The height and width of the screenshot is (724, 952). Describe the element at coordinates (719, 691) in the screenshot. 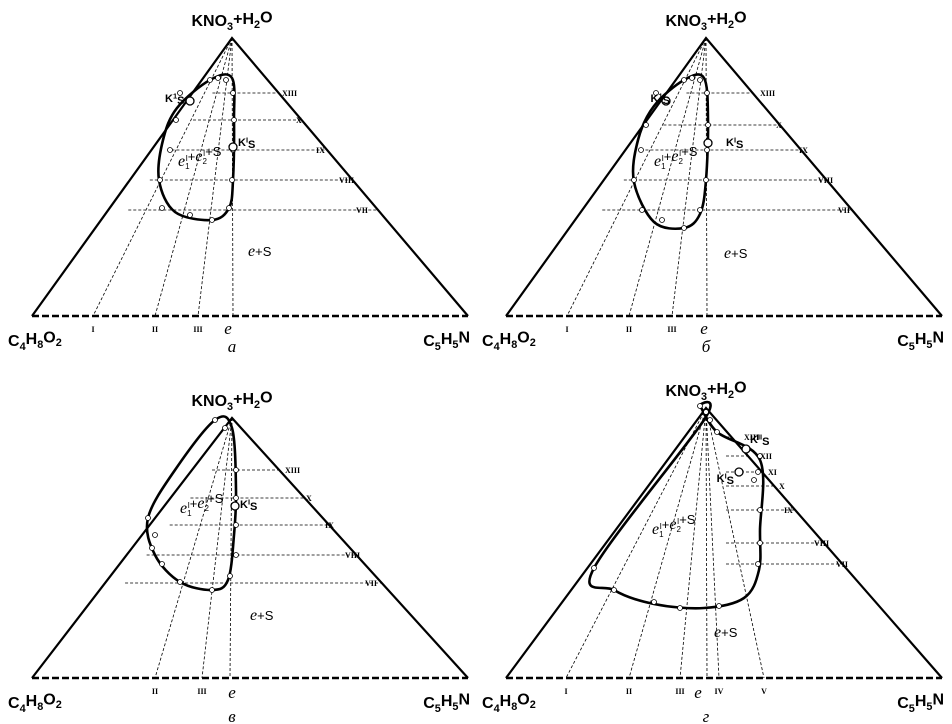

I see `base-numeral: IV` at that location.